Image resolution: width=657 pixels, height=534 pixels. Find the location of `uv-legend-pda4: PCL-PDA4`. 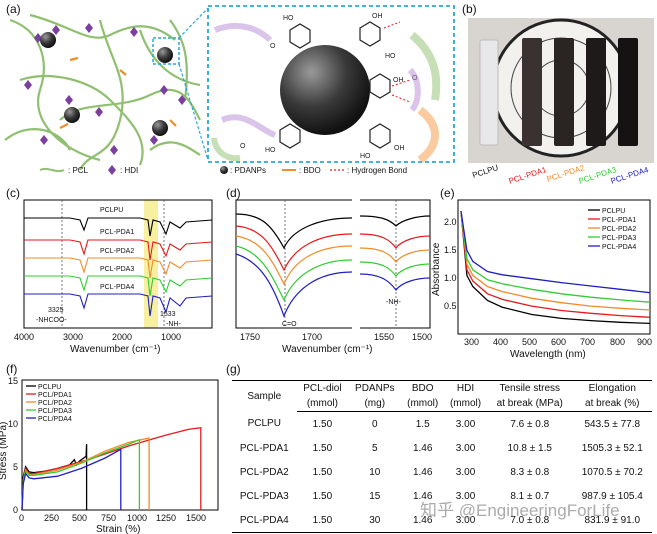

uv-legend-pda4: PCL-PDA4 is located at coordinates (619, 247).